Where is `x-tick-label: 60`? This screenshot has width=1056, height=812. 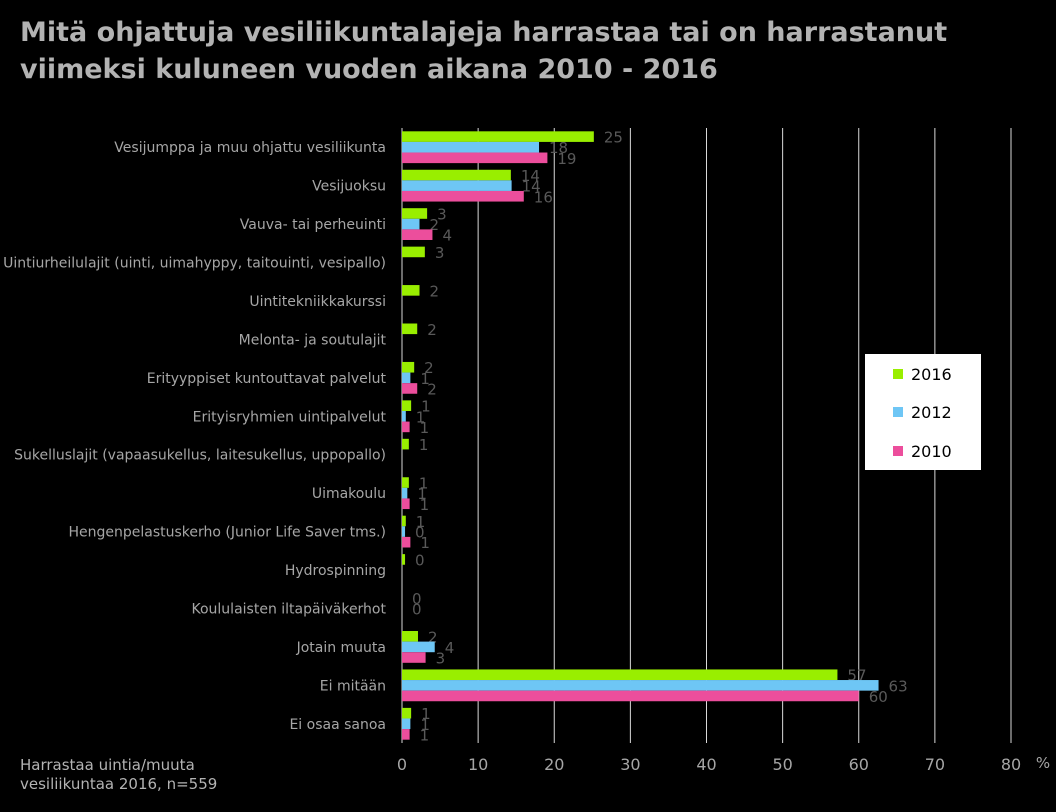
x-tick-label: 60 is located at coordinates (859, 764).